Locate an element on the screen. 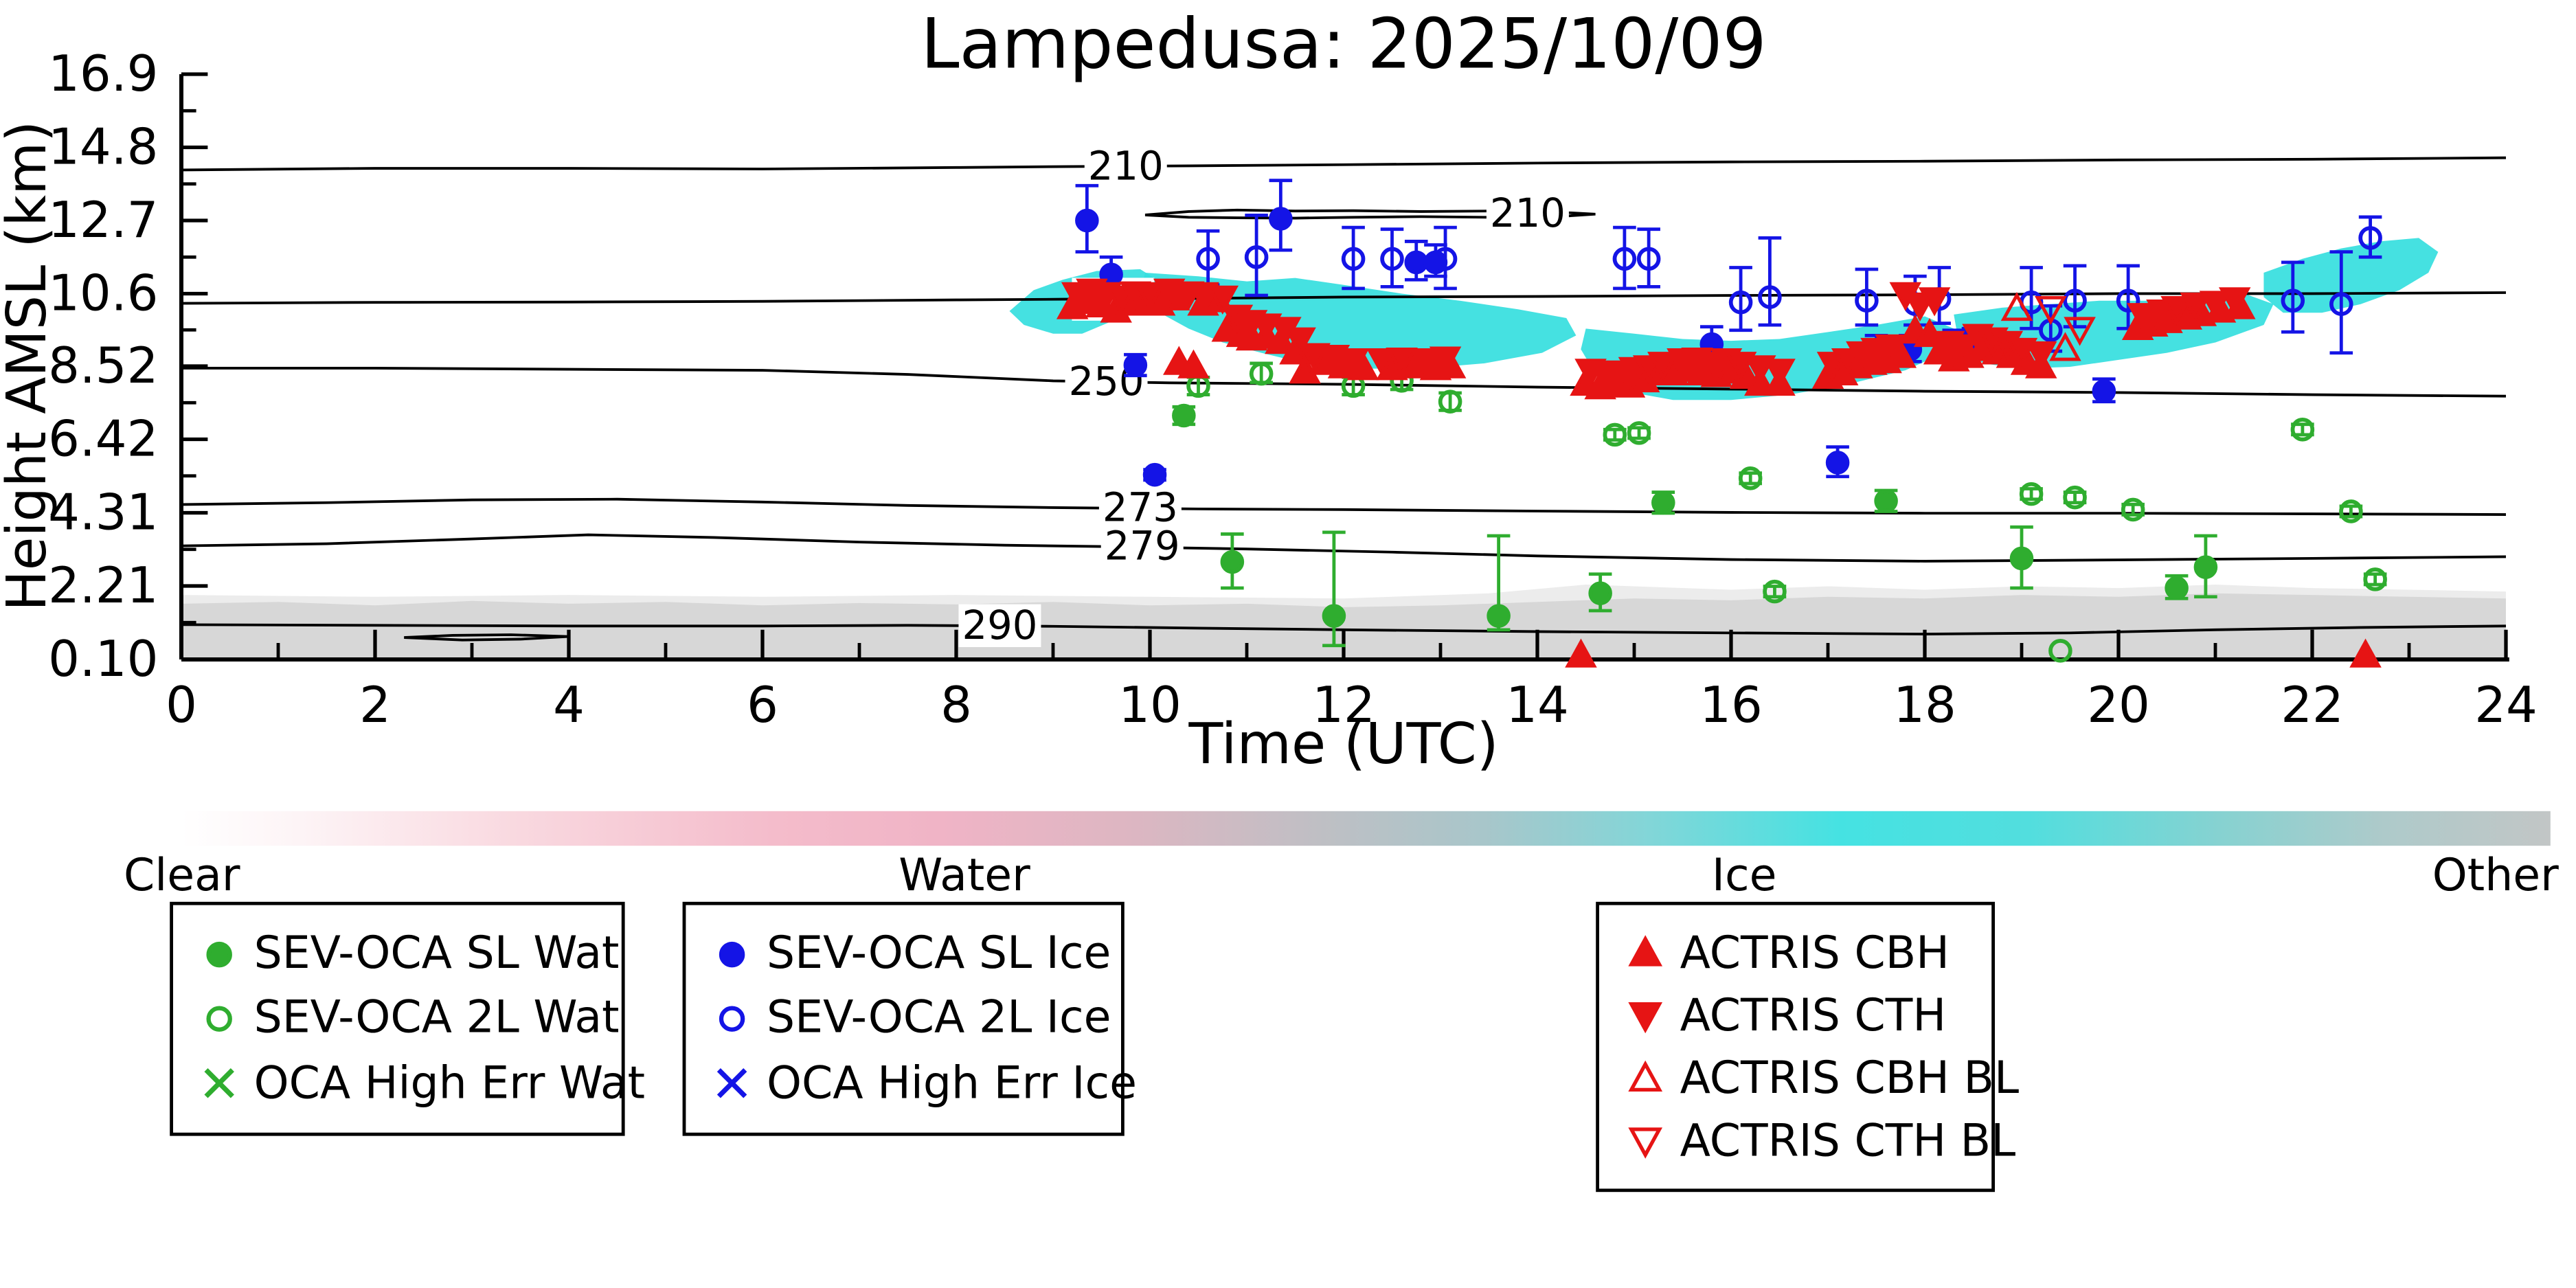  legend-label: ACTRIS CBH BL is located at coordinates (1850, 1078).